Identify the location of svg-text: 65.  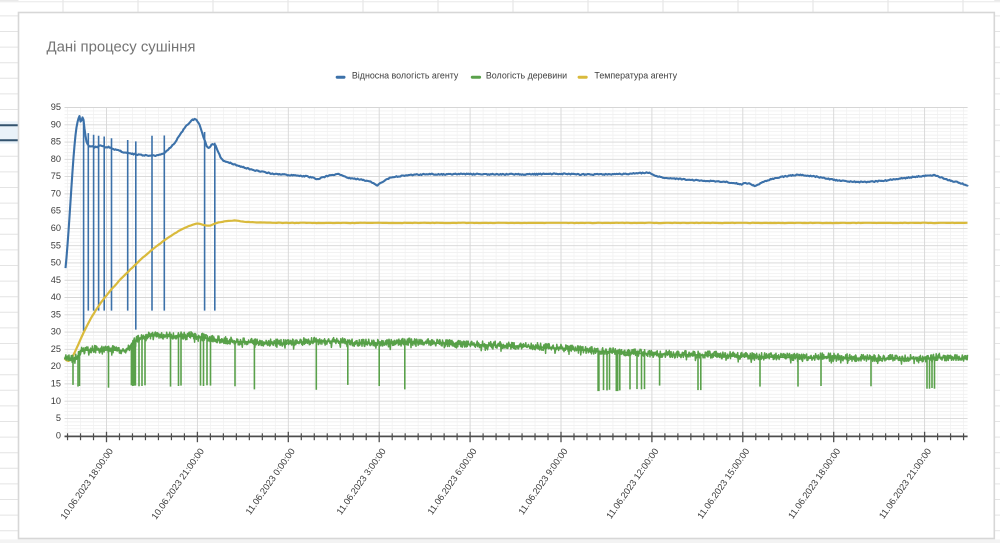
(56, 211).